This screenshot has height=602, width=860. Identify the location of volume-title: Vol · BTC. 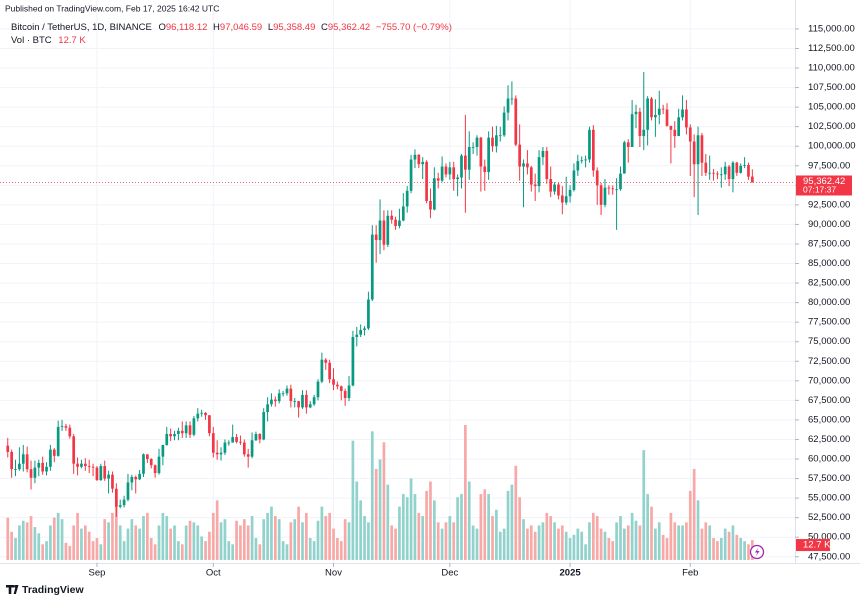
(31, 40).